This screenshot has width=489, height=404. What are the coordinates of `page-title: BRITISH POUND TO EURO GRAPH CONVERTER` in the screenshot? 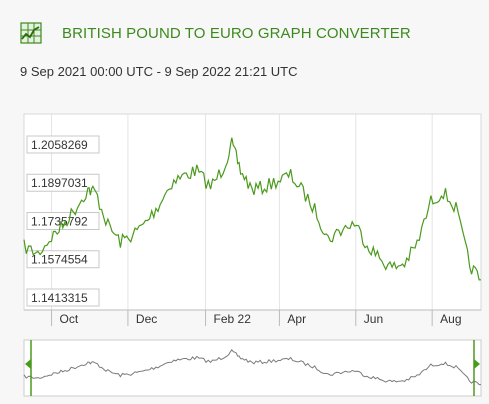 It's located at (236, 33).